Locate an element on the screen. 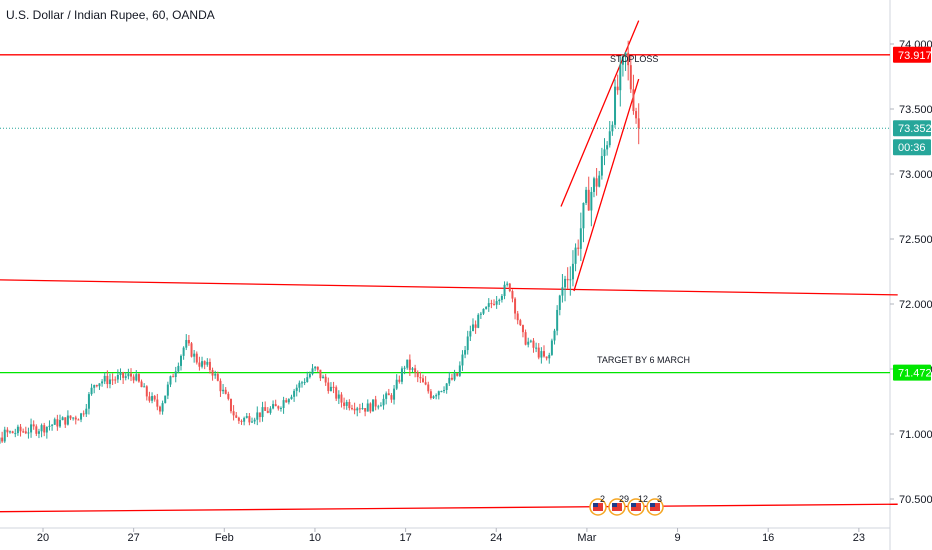 The image size is (932, 550). trendline-support is located at coordinates (449, 508).